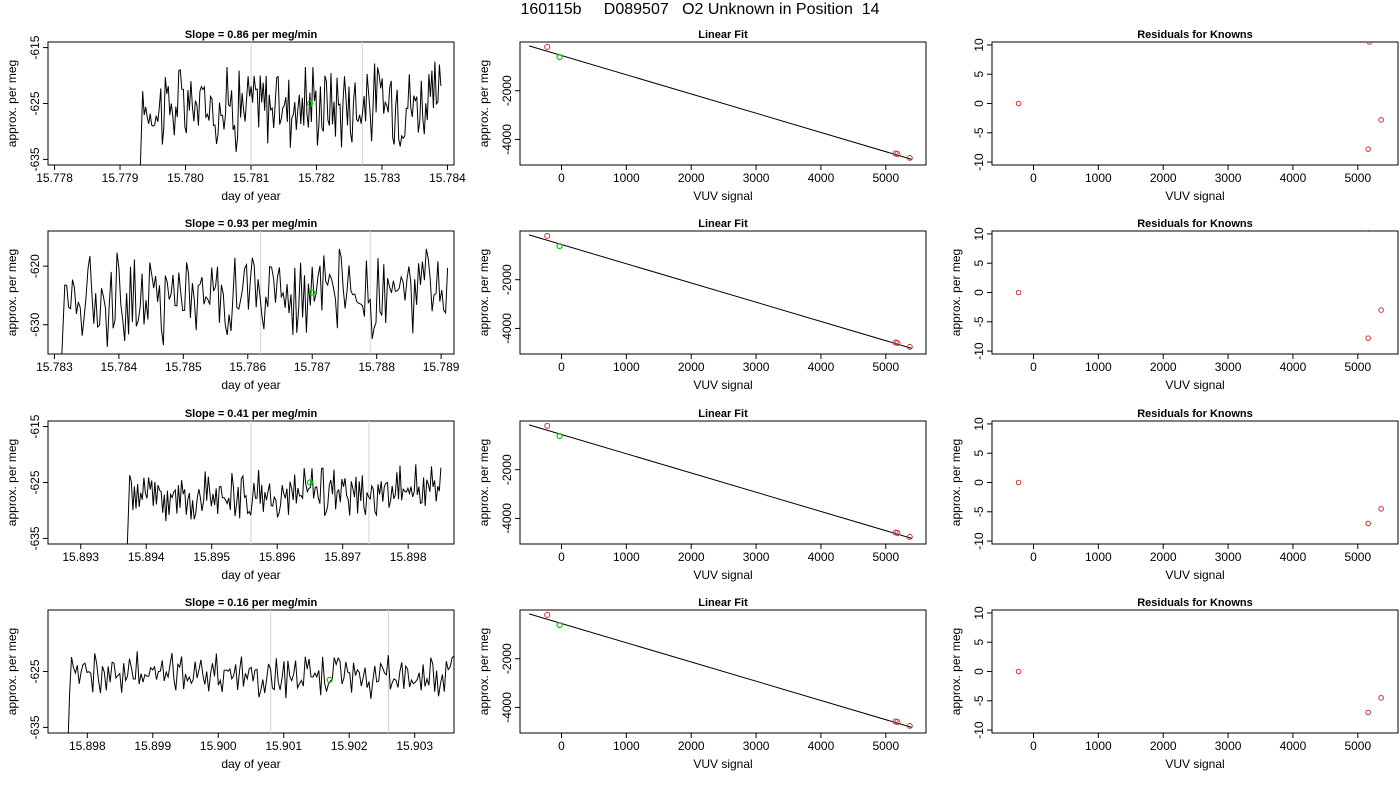 Image resolution: width=1400 pixels, height=800 pixels. Describe the element at coordinates (408, 557) in the screenshot. I see `x-tick-label: 15.898` at that location.